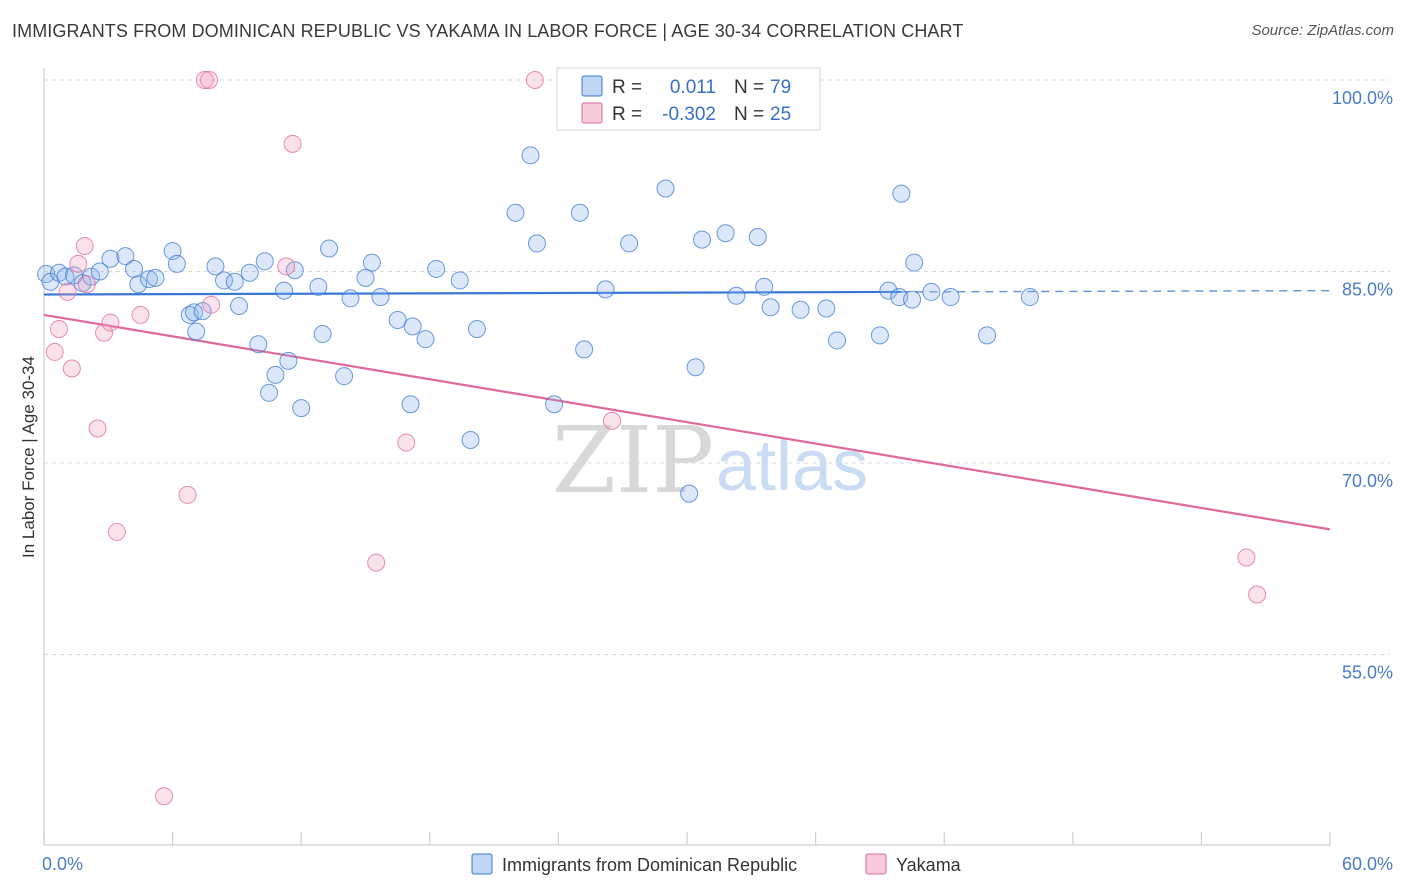  I want to click on stats-legend: R = 0.011 N = 79 R = -0.302 N = 25, so click(688, 99).